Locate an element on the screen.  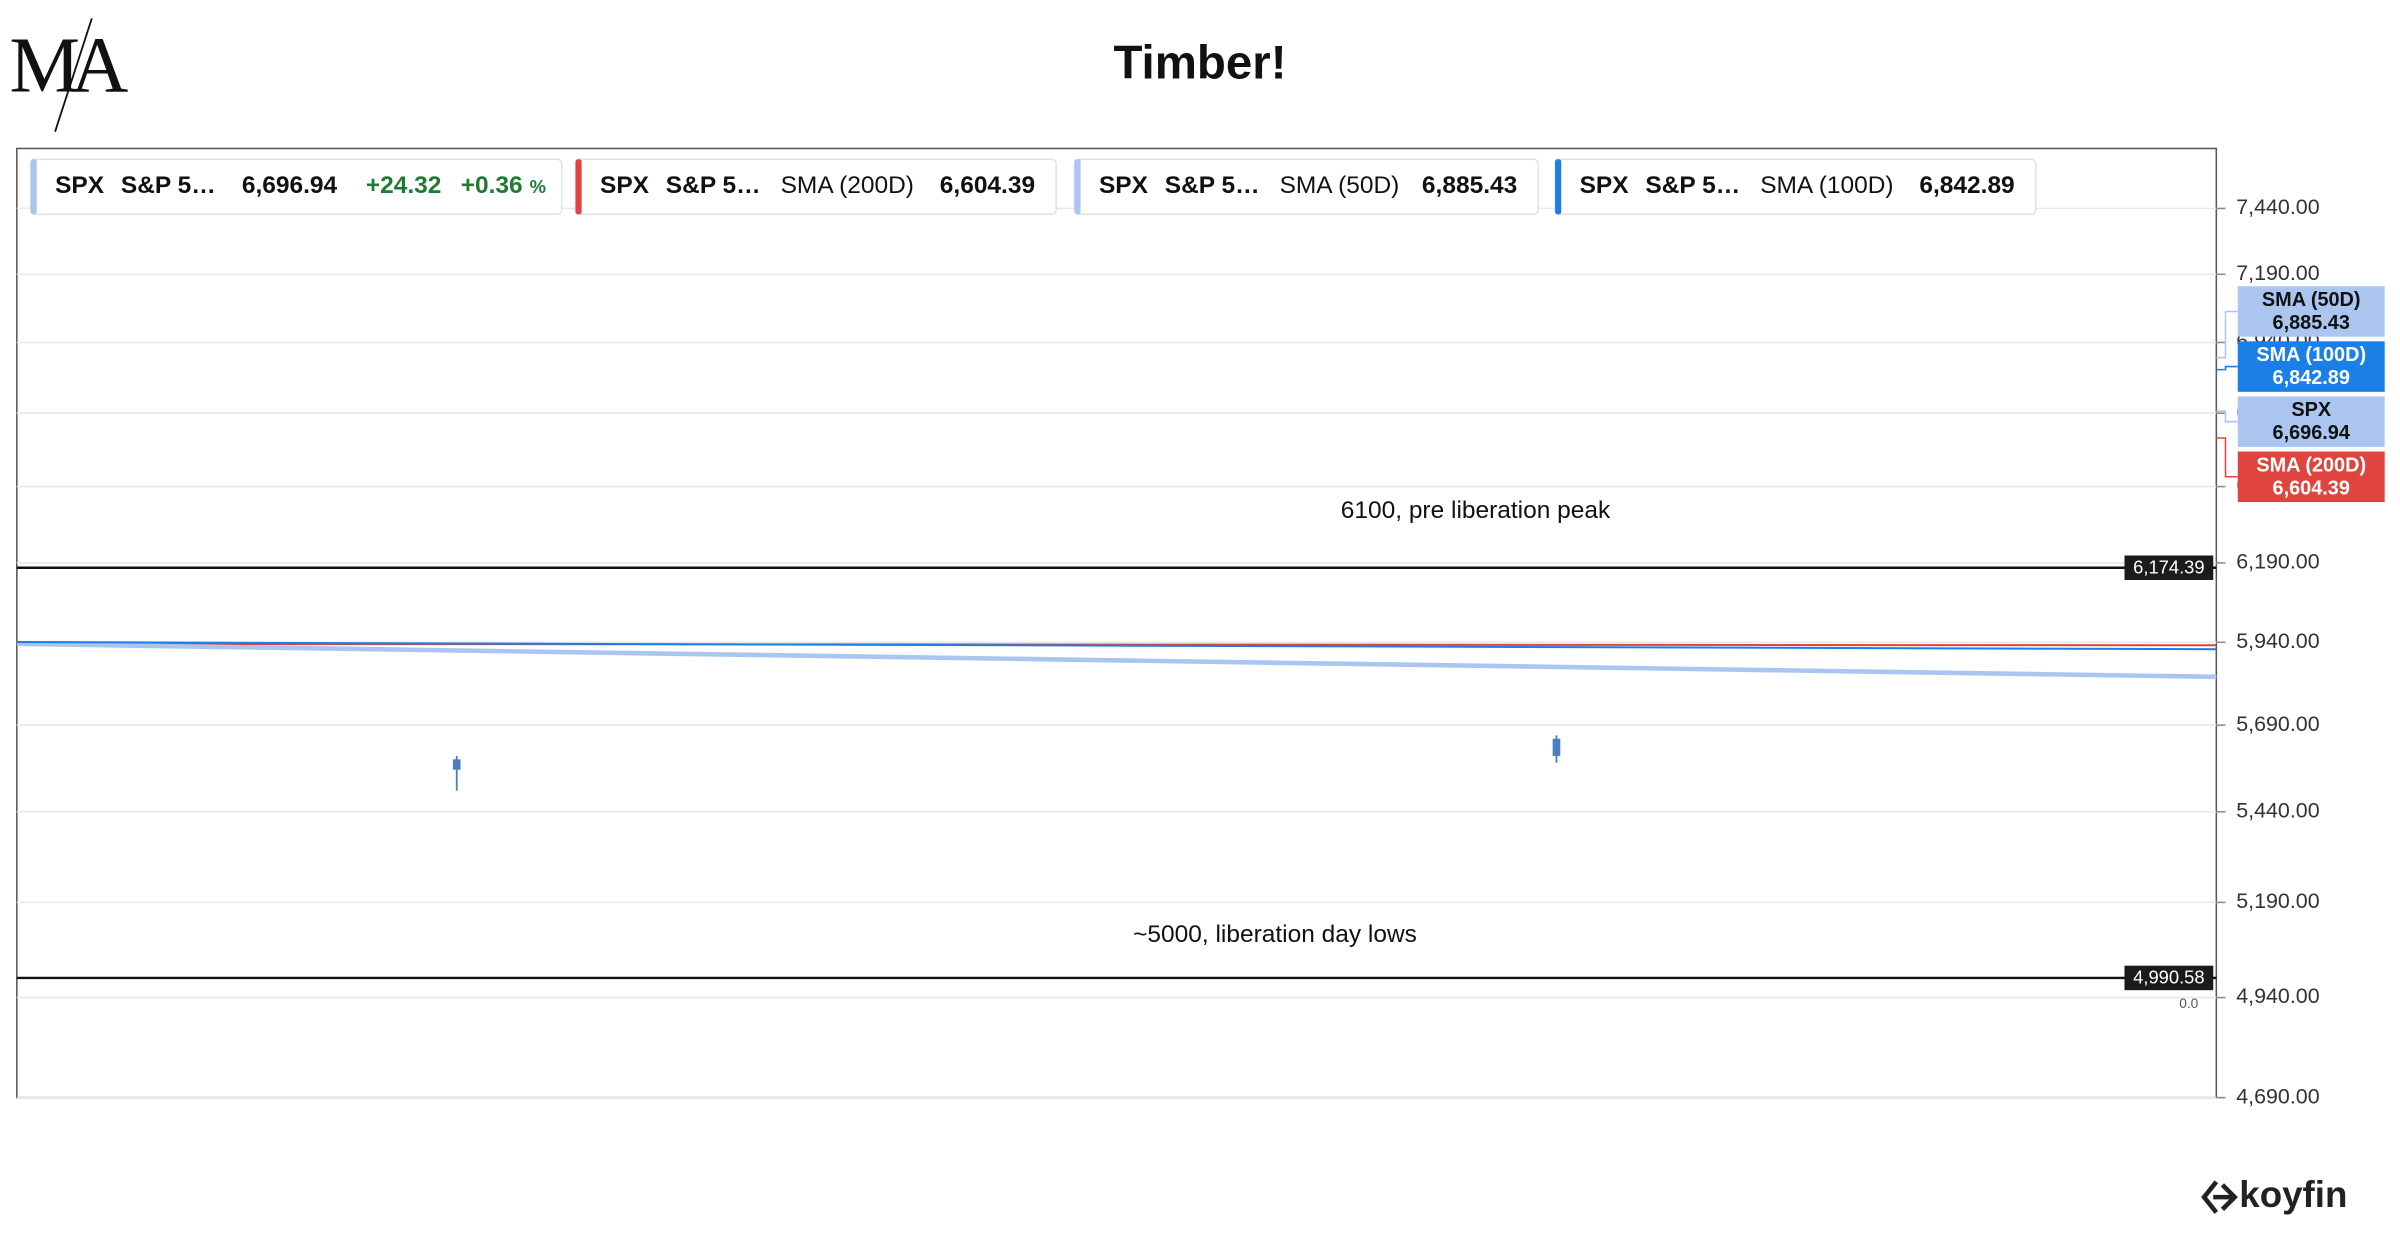
annotation: 6100, pre liberation peak is located at coordinates (1476, 510).